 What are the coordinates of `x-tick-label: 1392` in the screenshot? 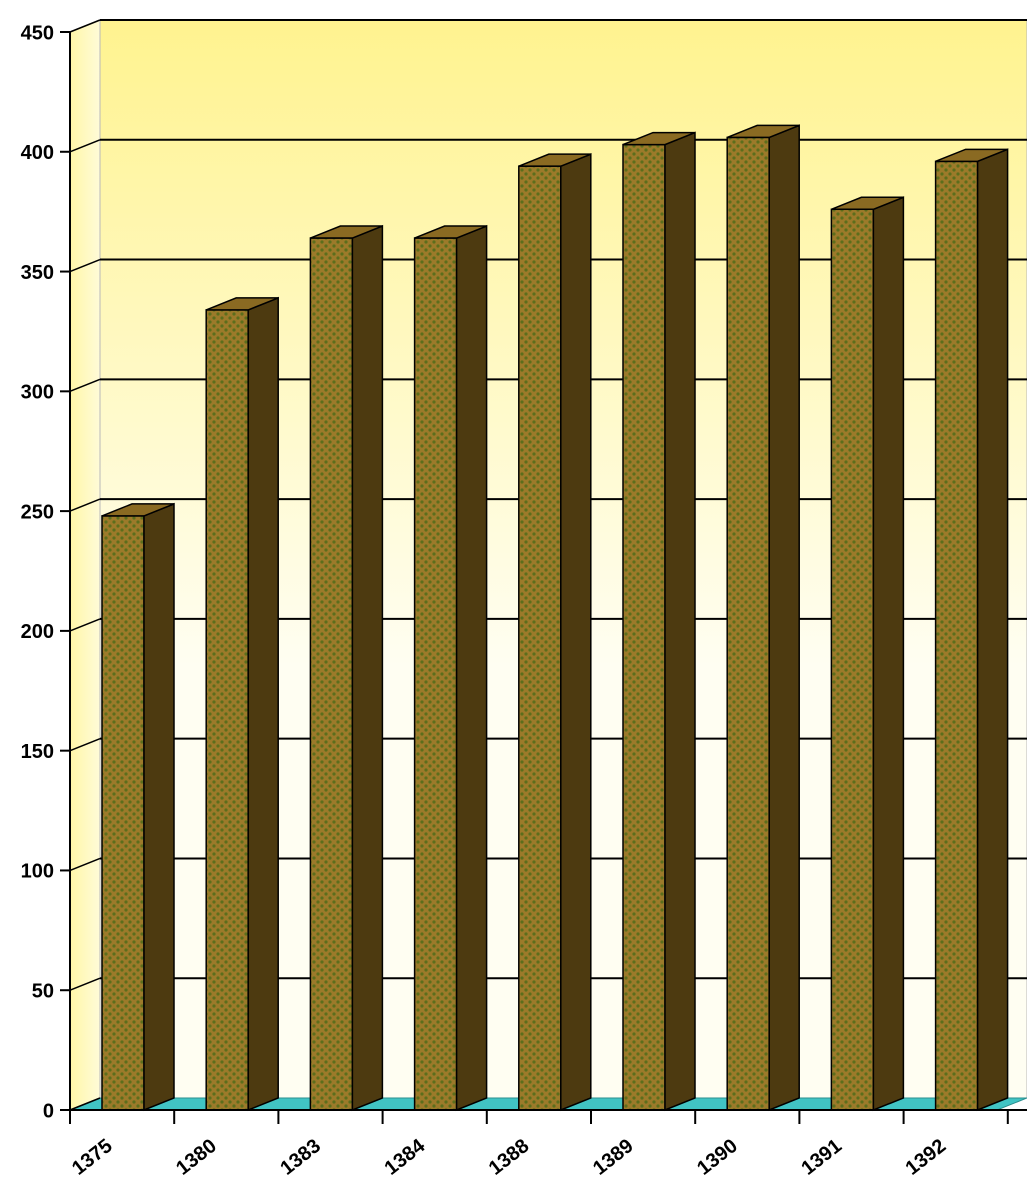 It's located at (926, 1157).